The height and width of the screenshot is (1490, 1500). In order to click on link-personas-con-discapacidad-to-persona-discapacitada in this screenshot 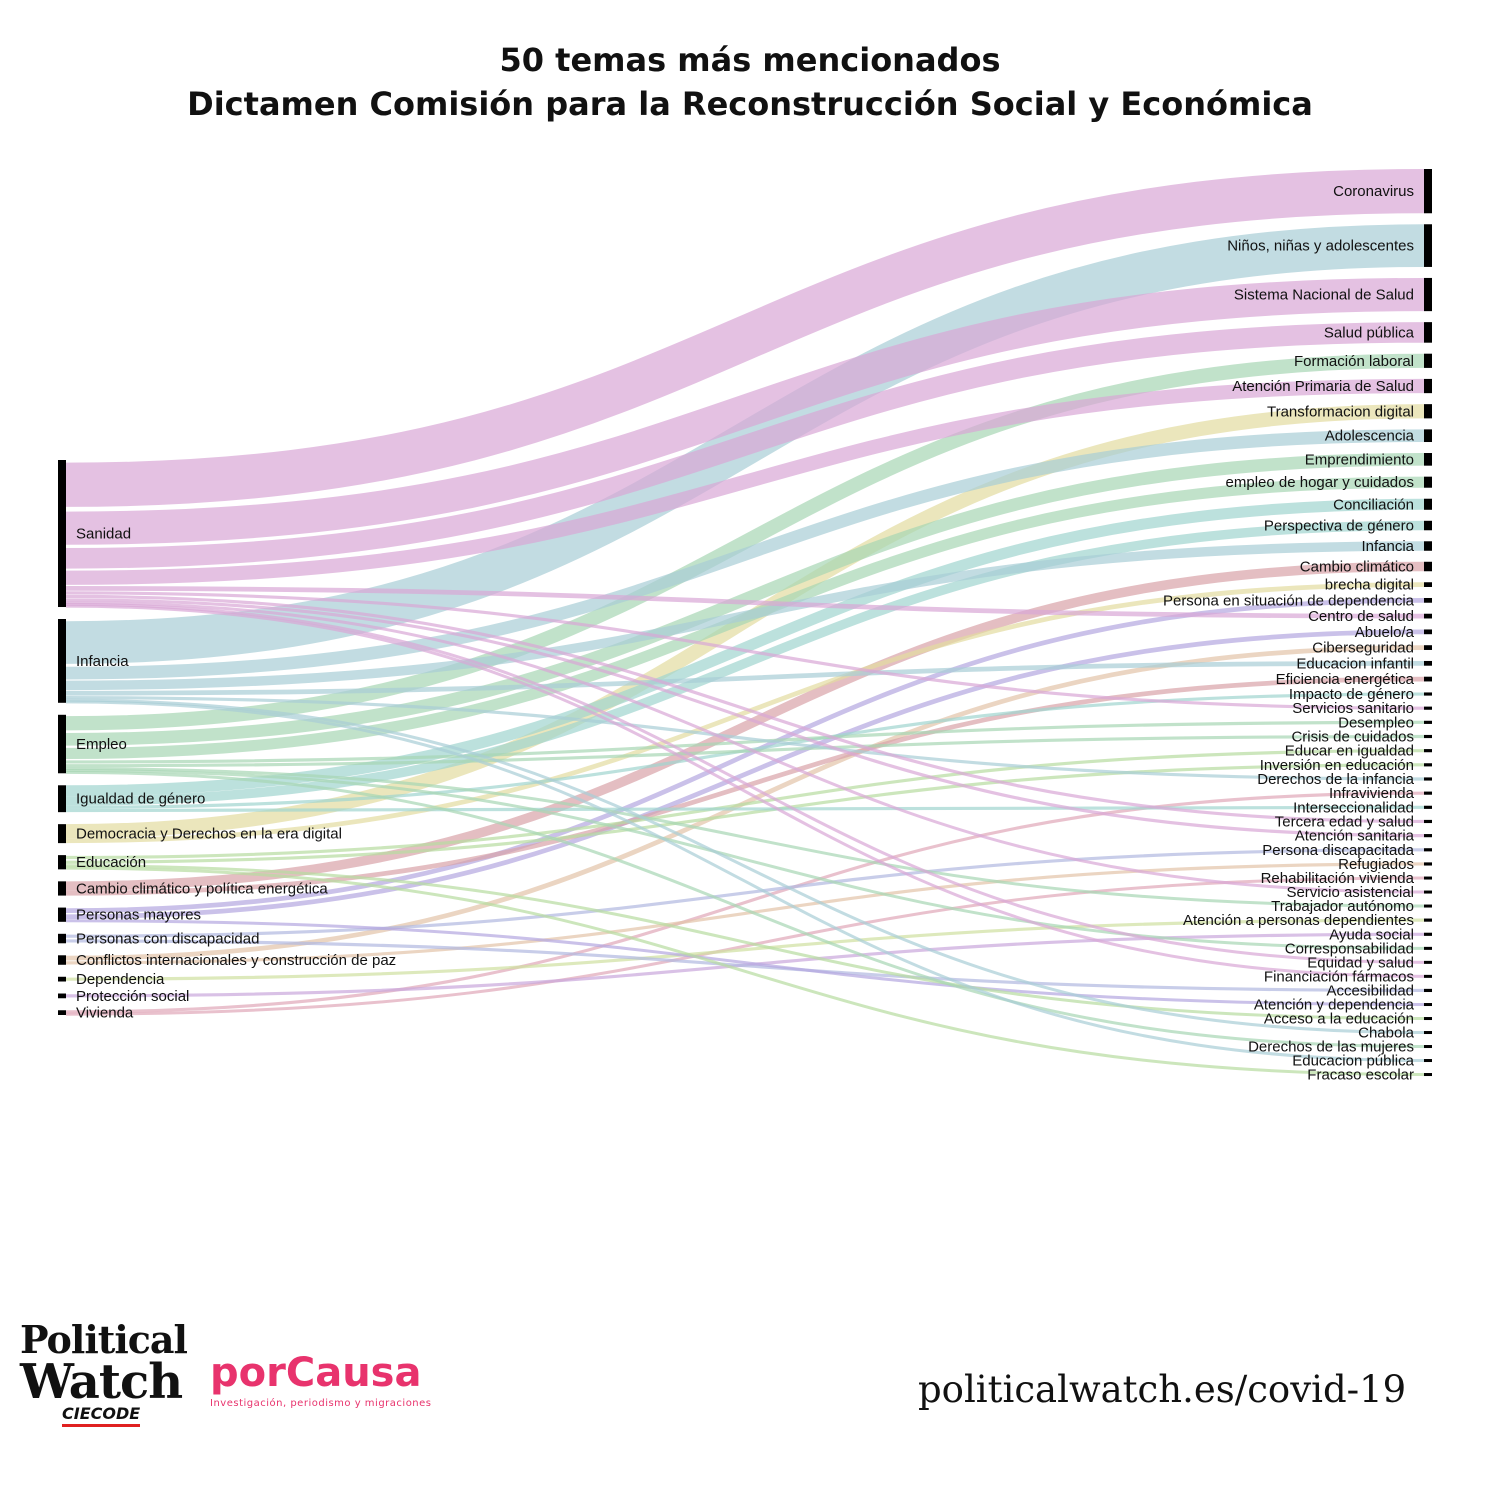, I will do `click(745, 893)`.